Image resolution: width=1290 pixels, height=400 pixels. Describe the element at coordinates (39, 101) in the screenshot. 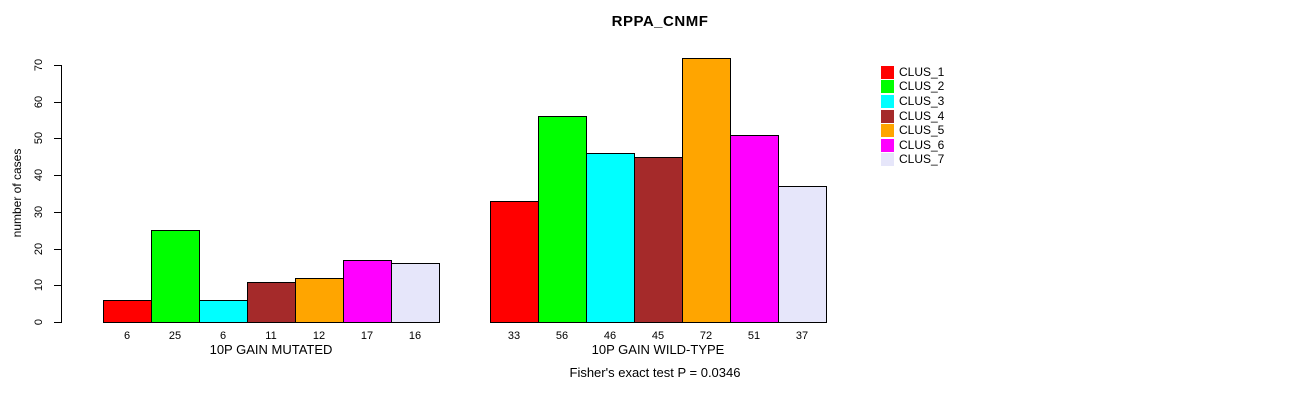

I see `y-tick-label: 60` at that location.